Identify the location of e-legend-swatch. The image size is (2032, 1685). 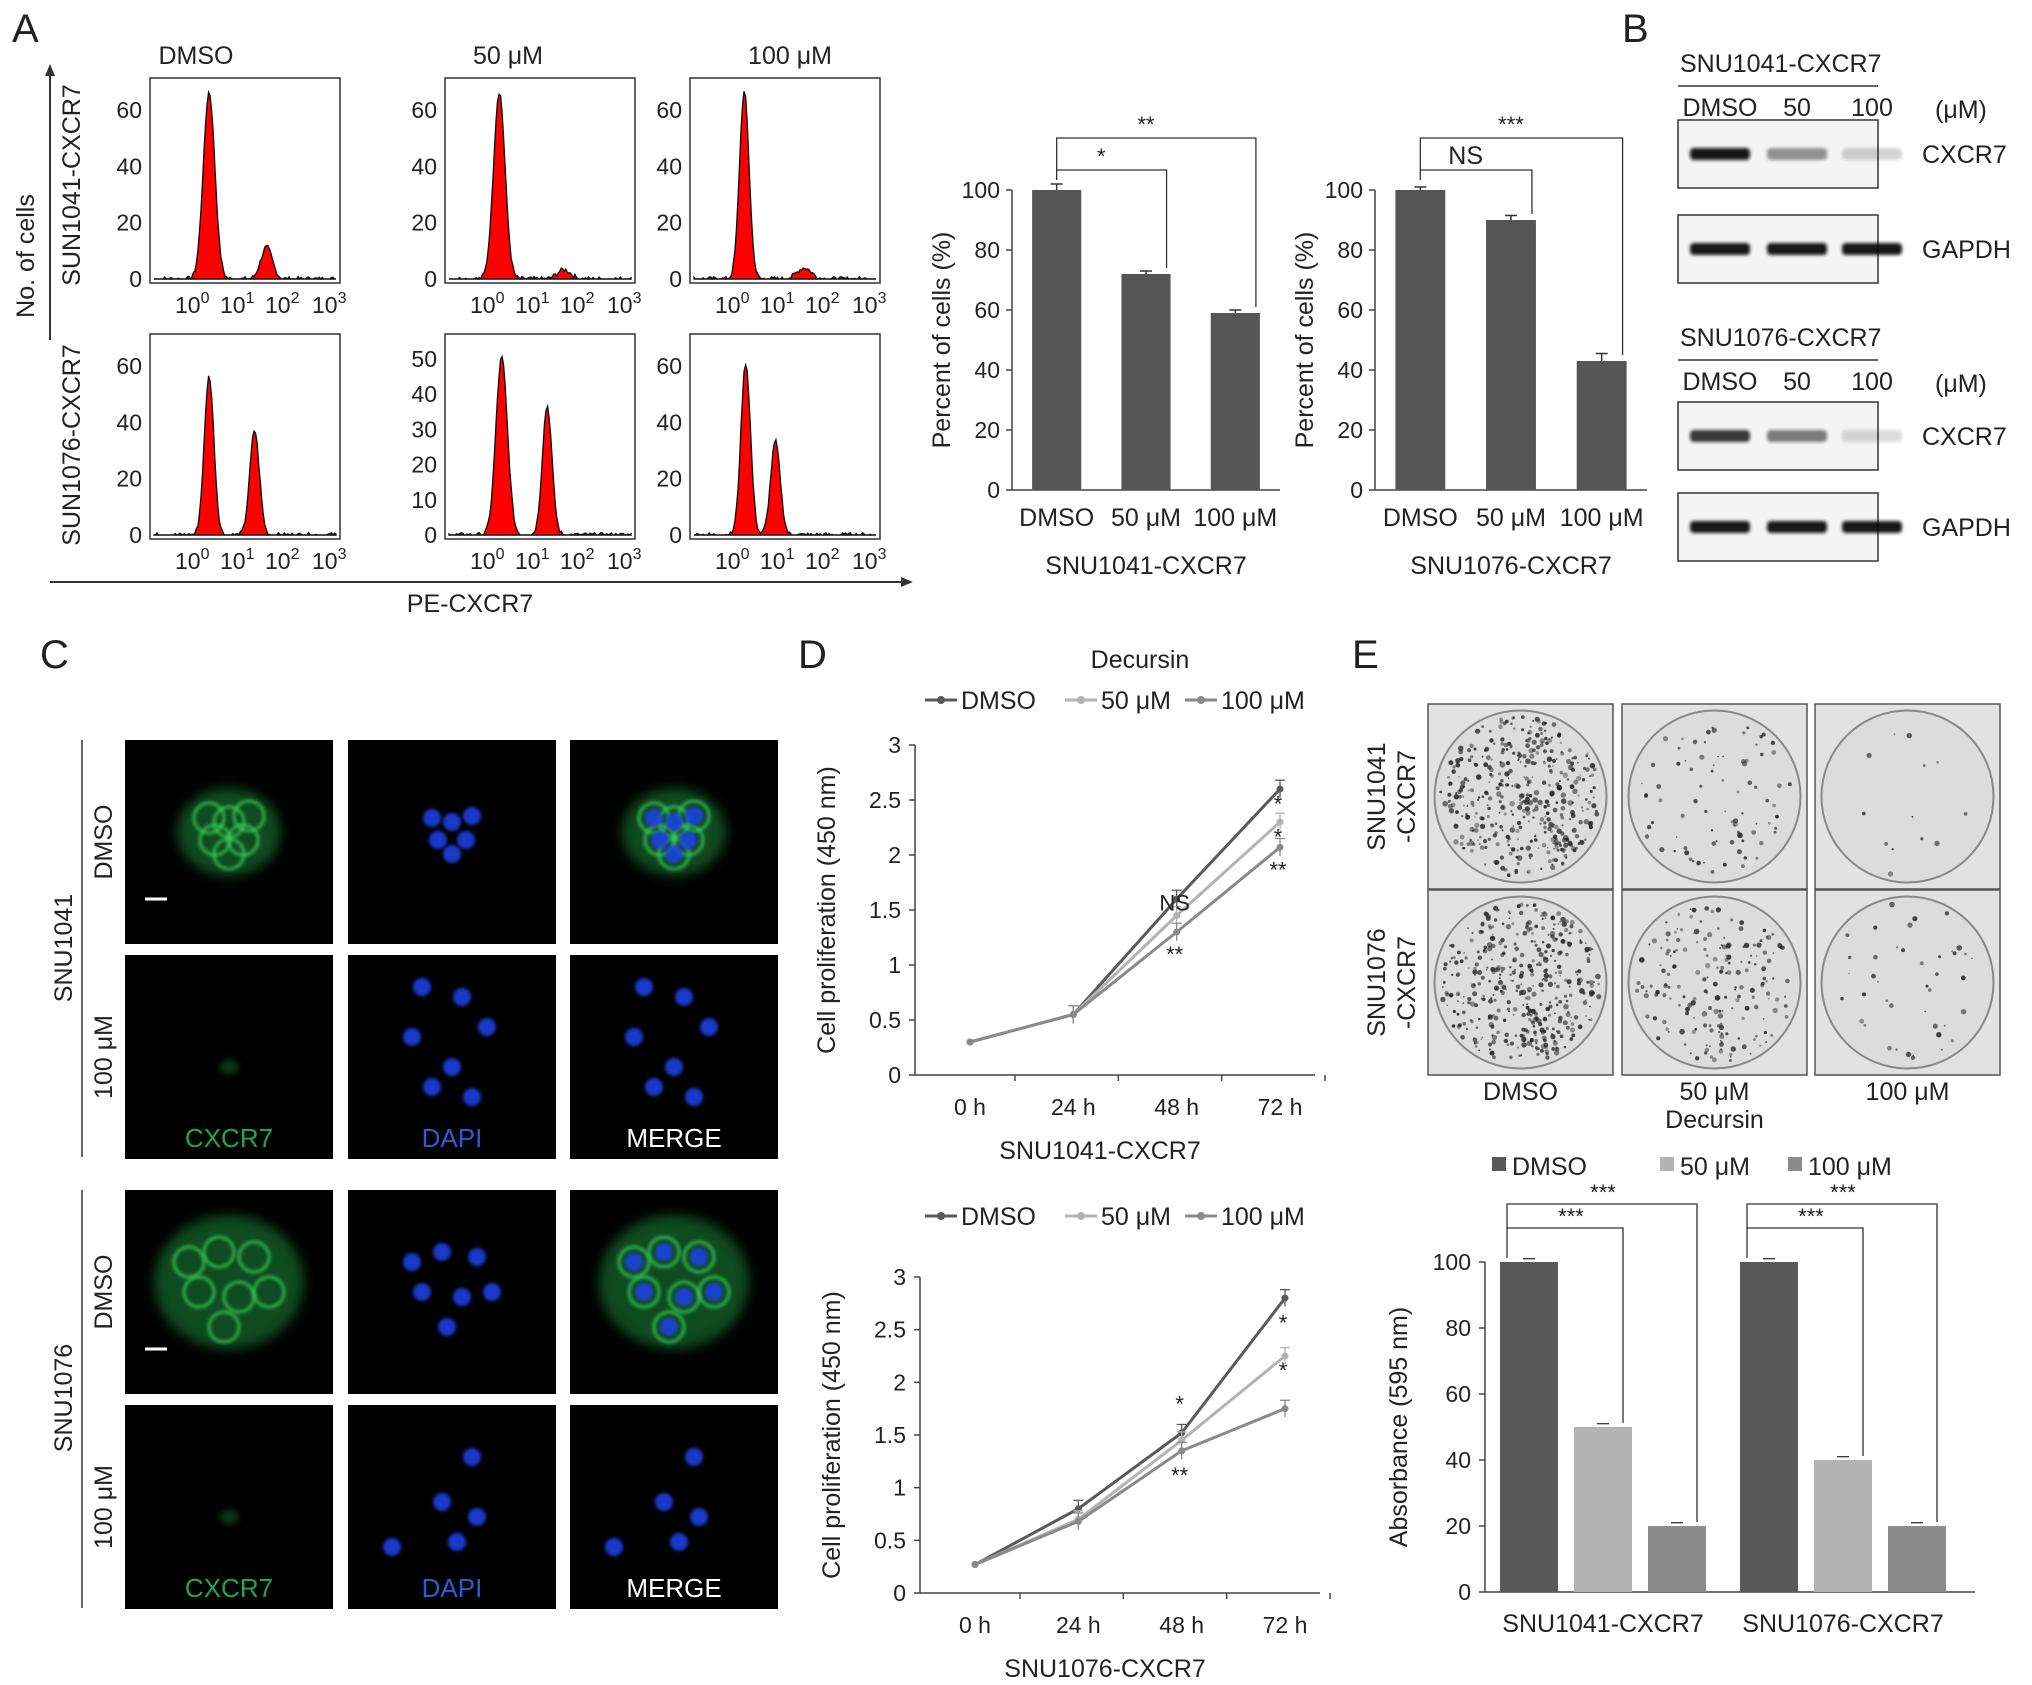
(1499, 1164).